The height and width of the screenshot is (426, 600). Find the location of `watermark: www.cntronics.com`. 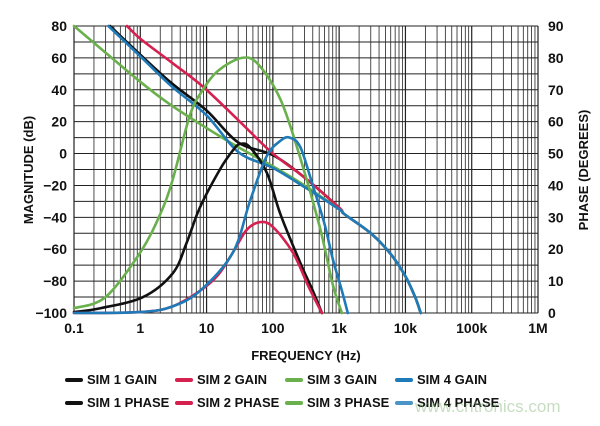

watermark: www.cntronics.com is located at coordinates (488, 406).